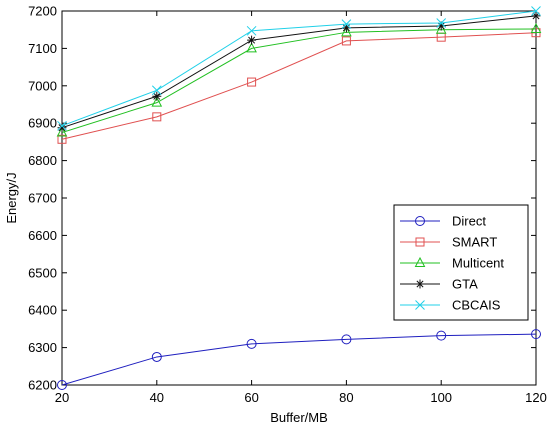 This screenshot has height=428, width=550. What do you see at coordinates (42, 272) in the screenshot?
I see `y-tick-label: 6500` at bounding box center [42, 272].